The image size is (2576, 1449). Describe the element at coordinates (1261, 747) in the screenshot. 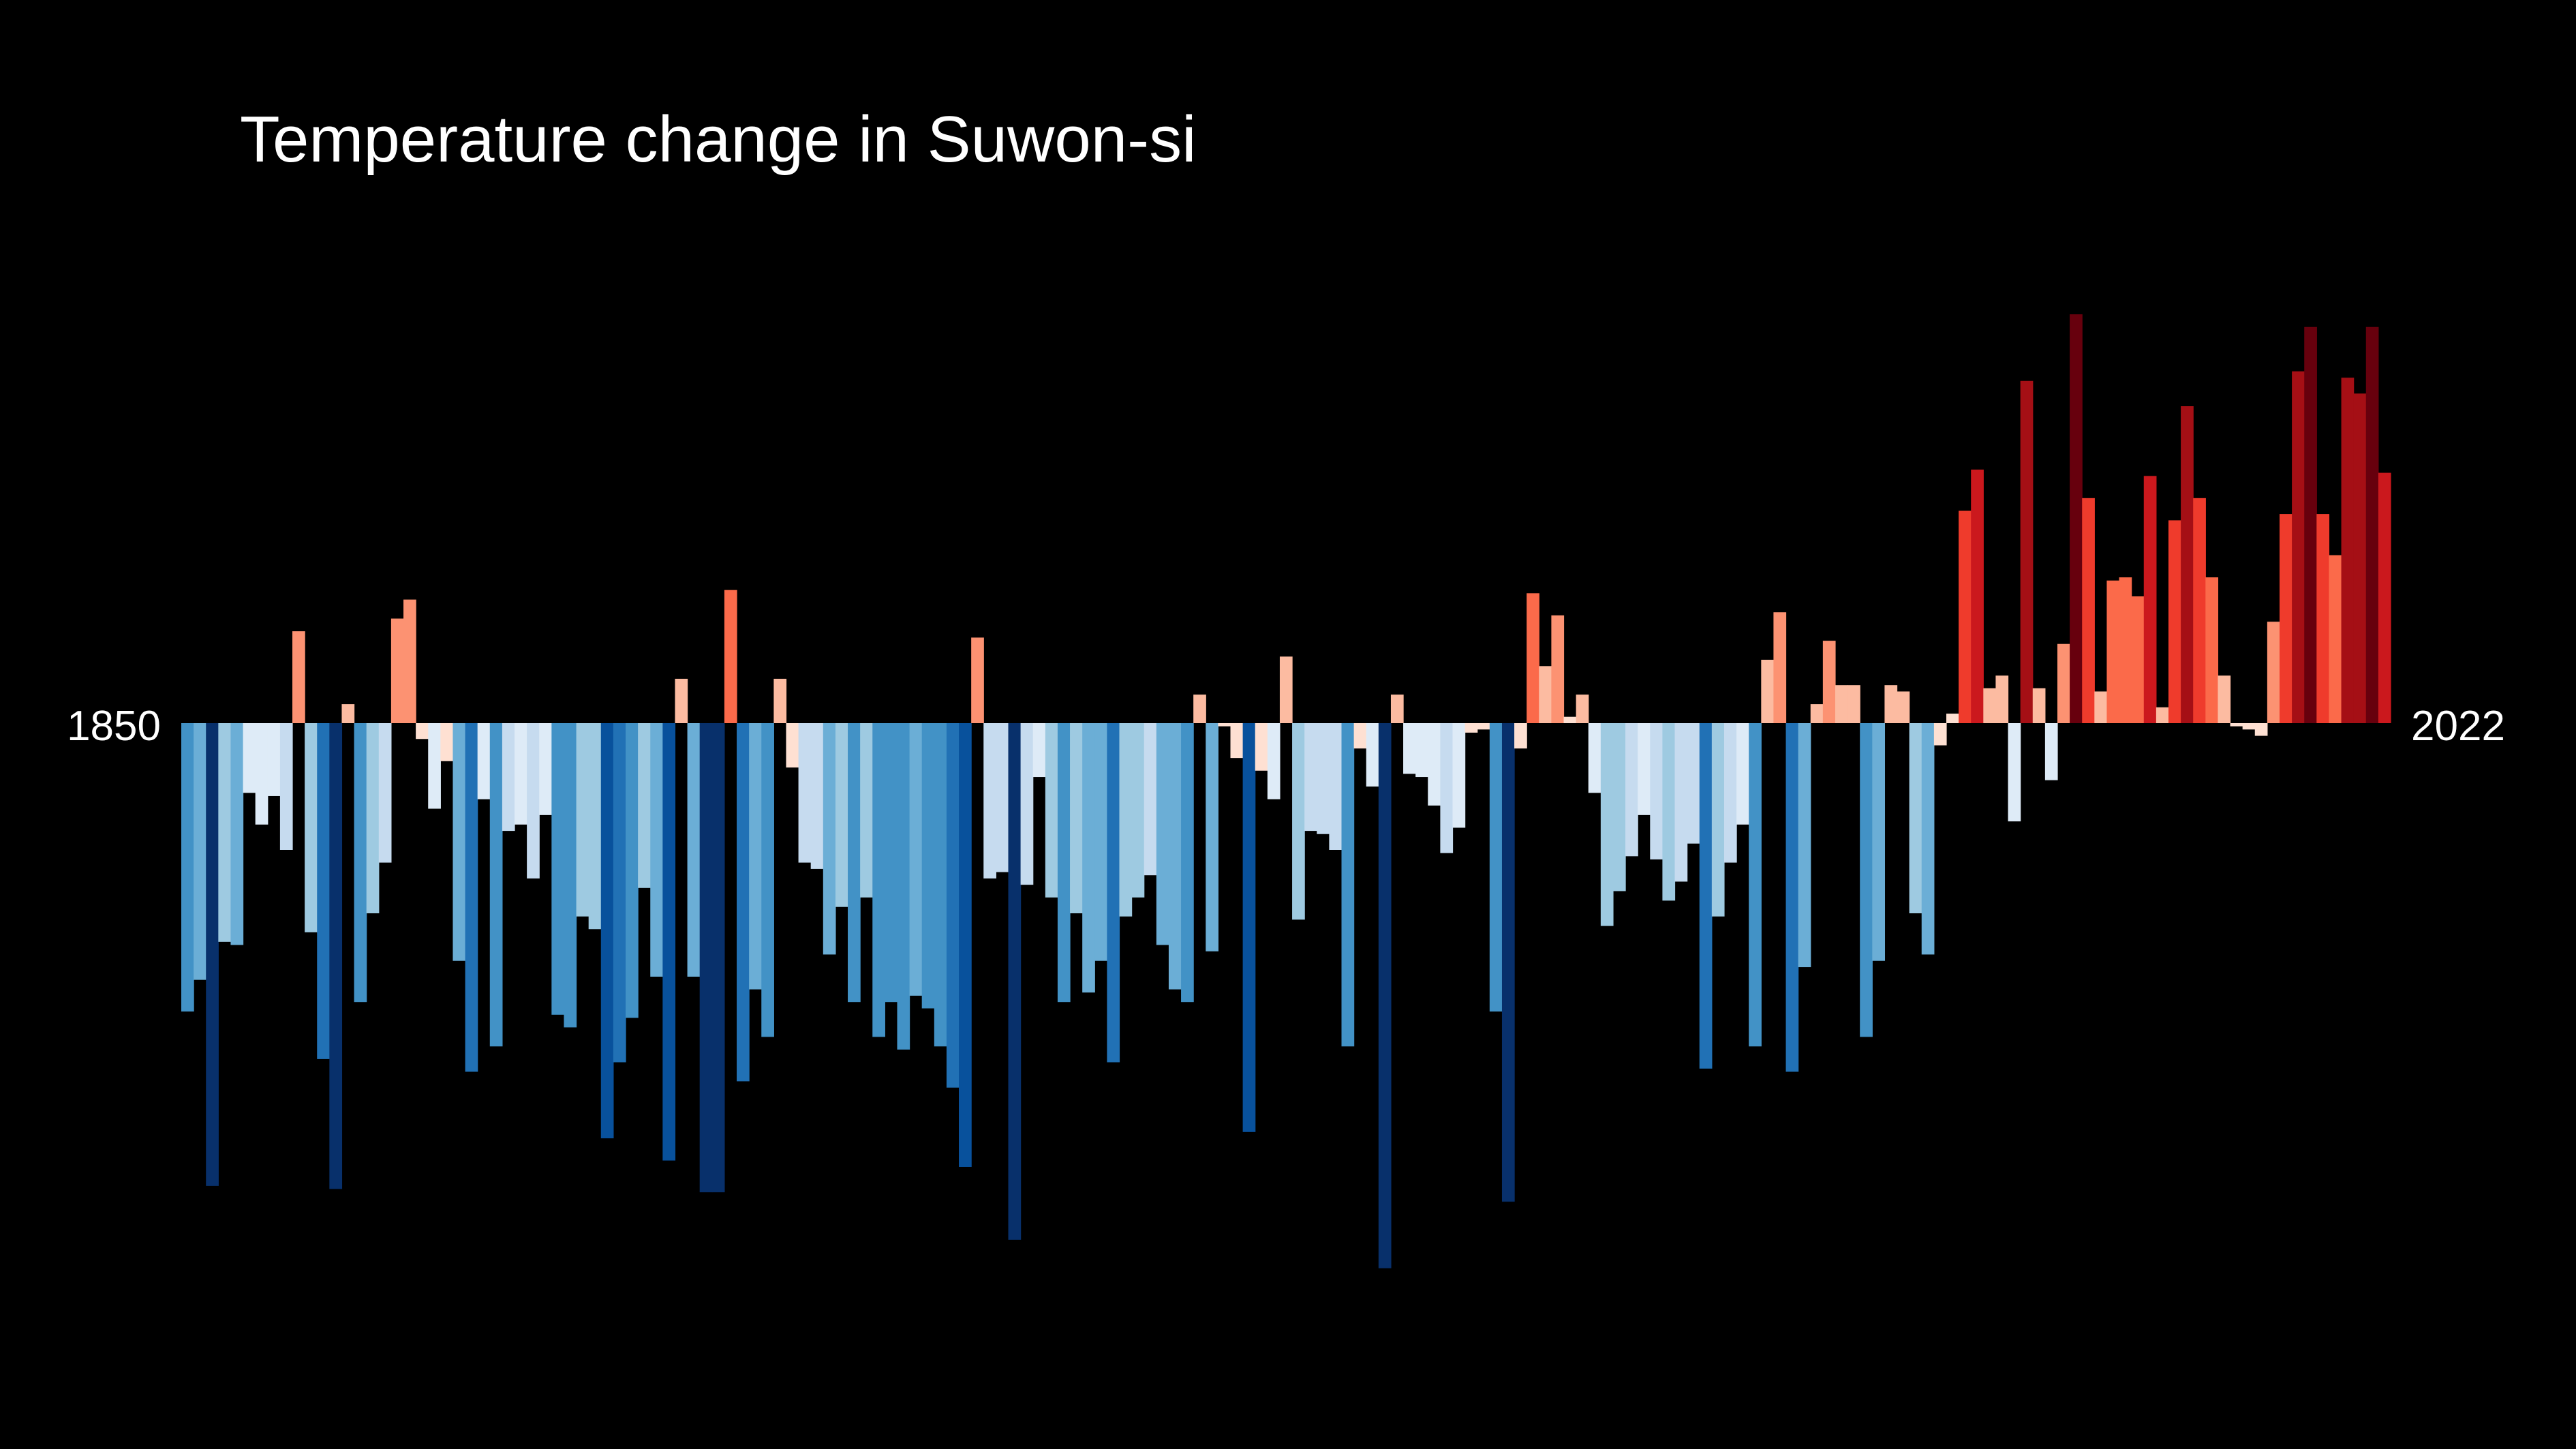

I see `bar-1937` at that location.